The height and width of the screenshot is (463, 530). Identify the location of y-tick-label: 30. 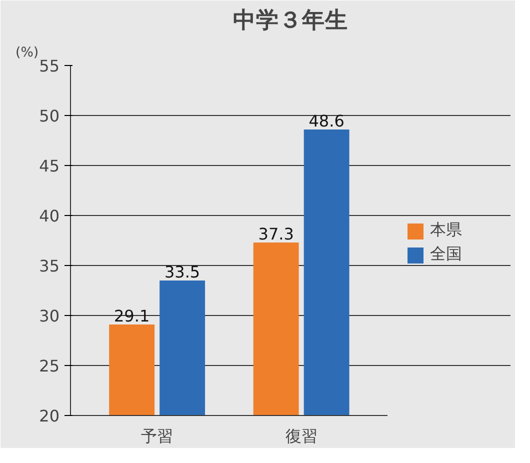
(49, 316).